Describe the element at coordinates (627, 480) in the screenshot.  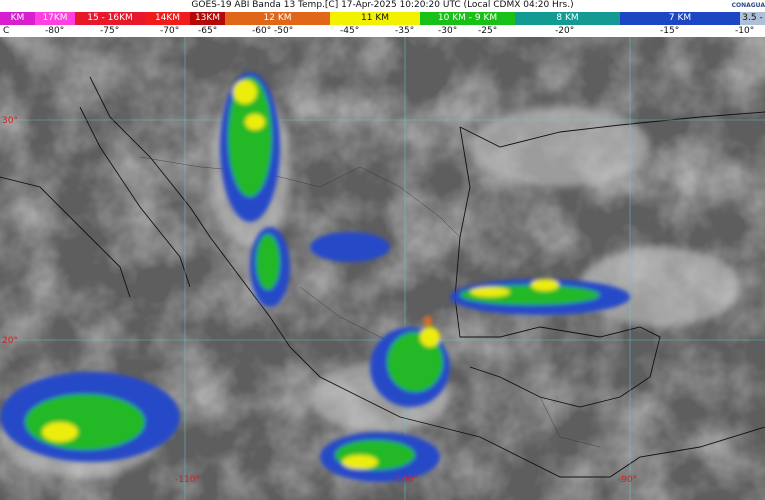
I see `longitude-label: -90°` at that location.